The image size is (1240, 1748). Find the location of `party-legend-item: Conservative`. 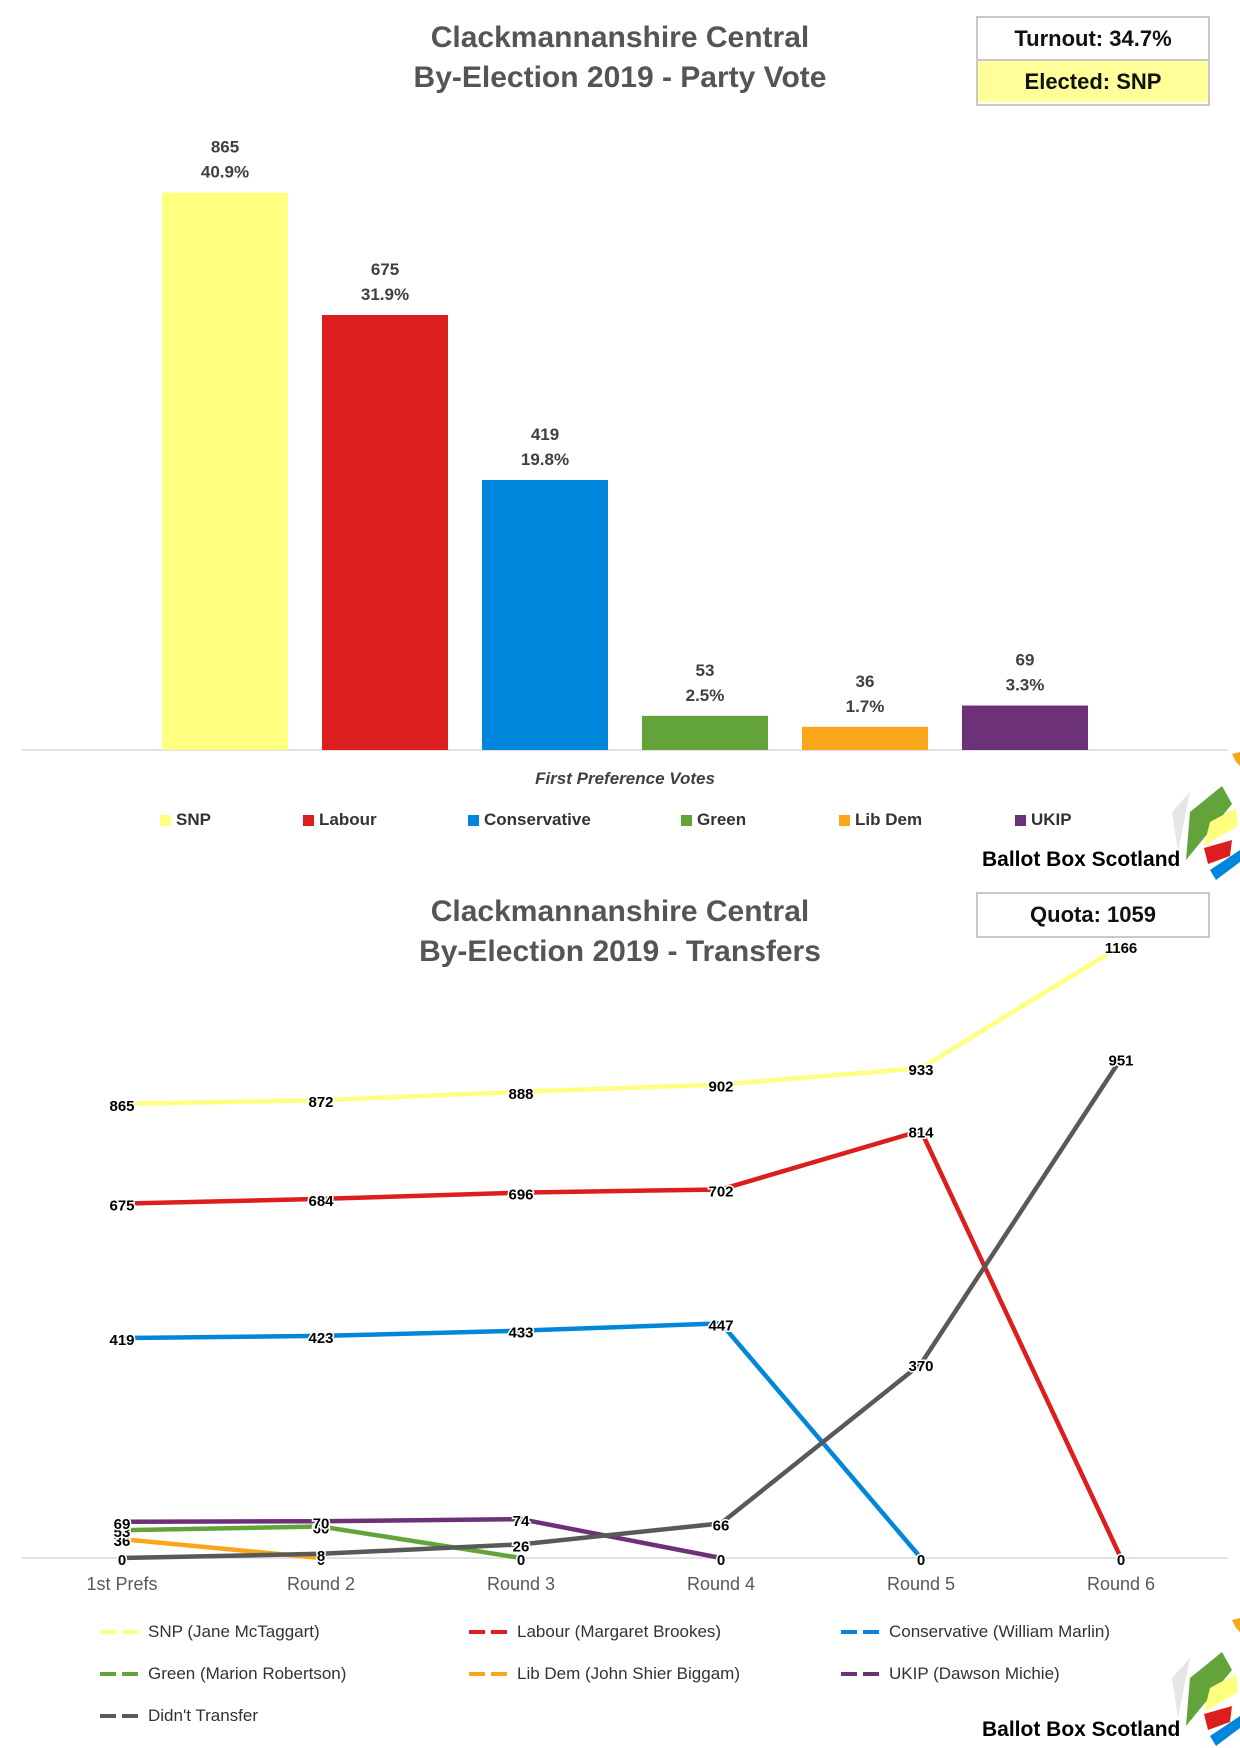

party-legend-item: Conservative is located at coordinates (529, 820).